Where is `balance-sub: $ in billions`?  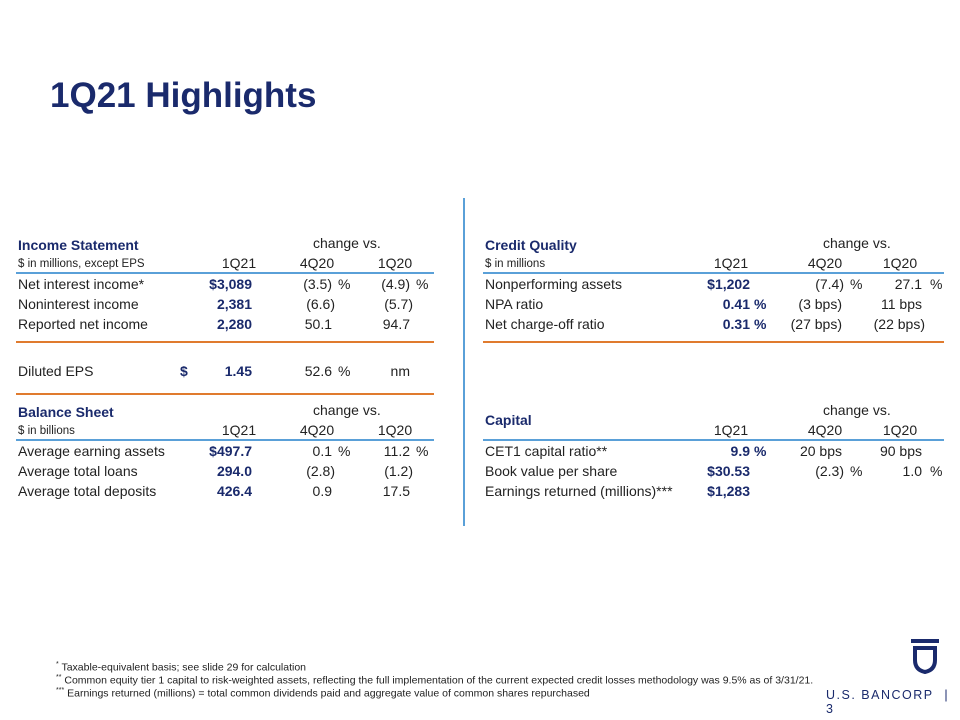 balance-sub: $ in billions is located at coordinates (46, 431).